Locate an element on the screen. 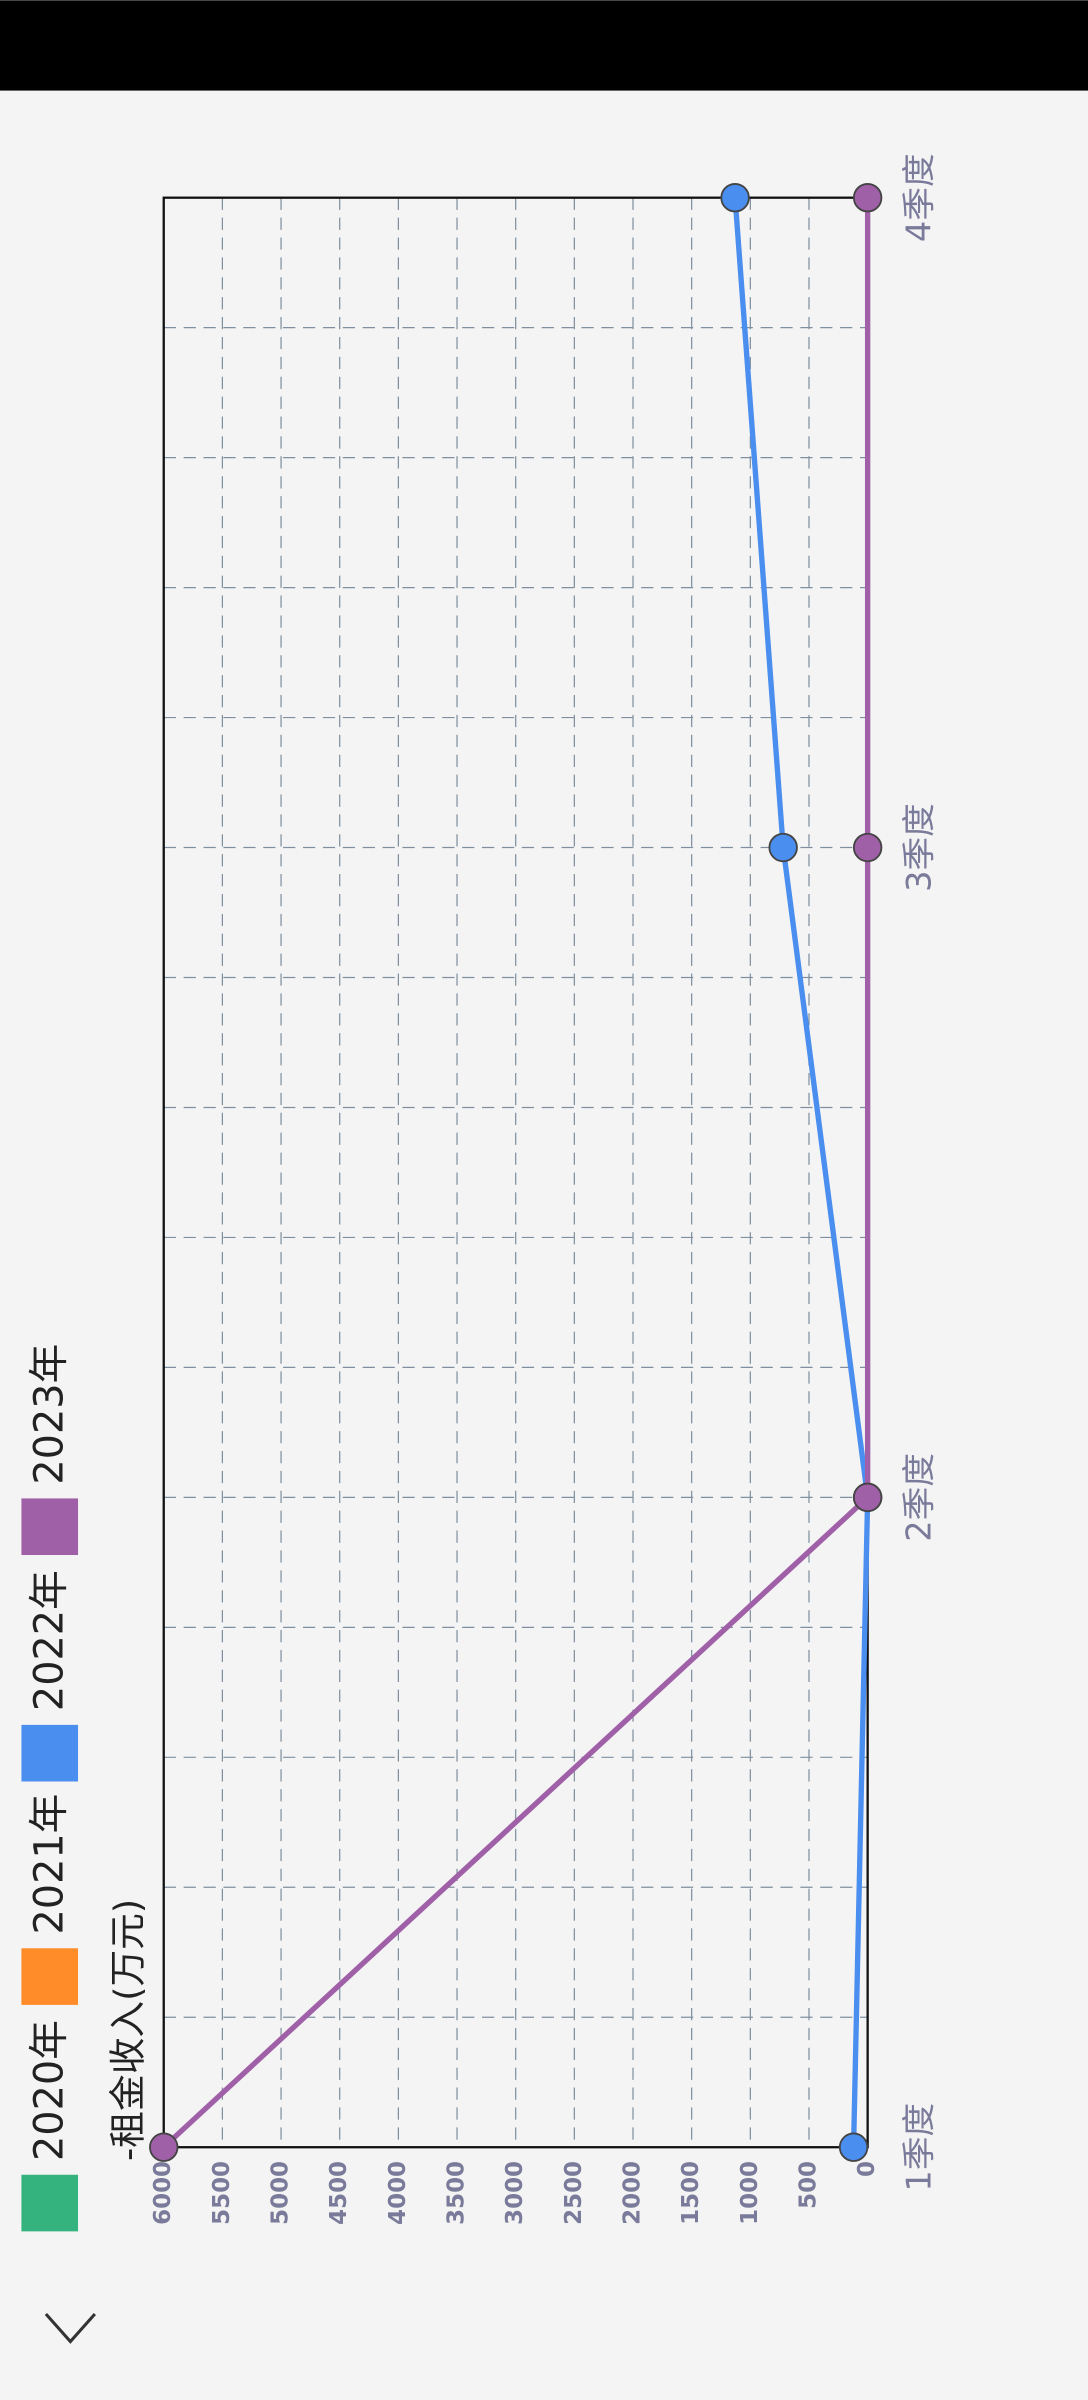 The width and height of the screenshot is (1088, 2400). y-tick-label: 5500 is located at coordinates (222, 2193).